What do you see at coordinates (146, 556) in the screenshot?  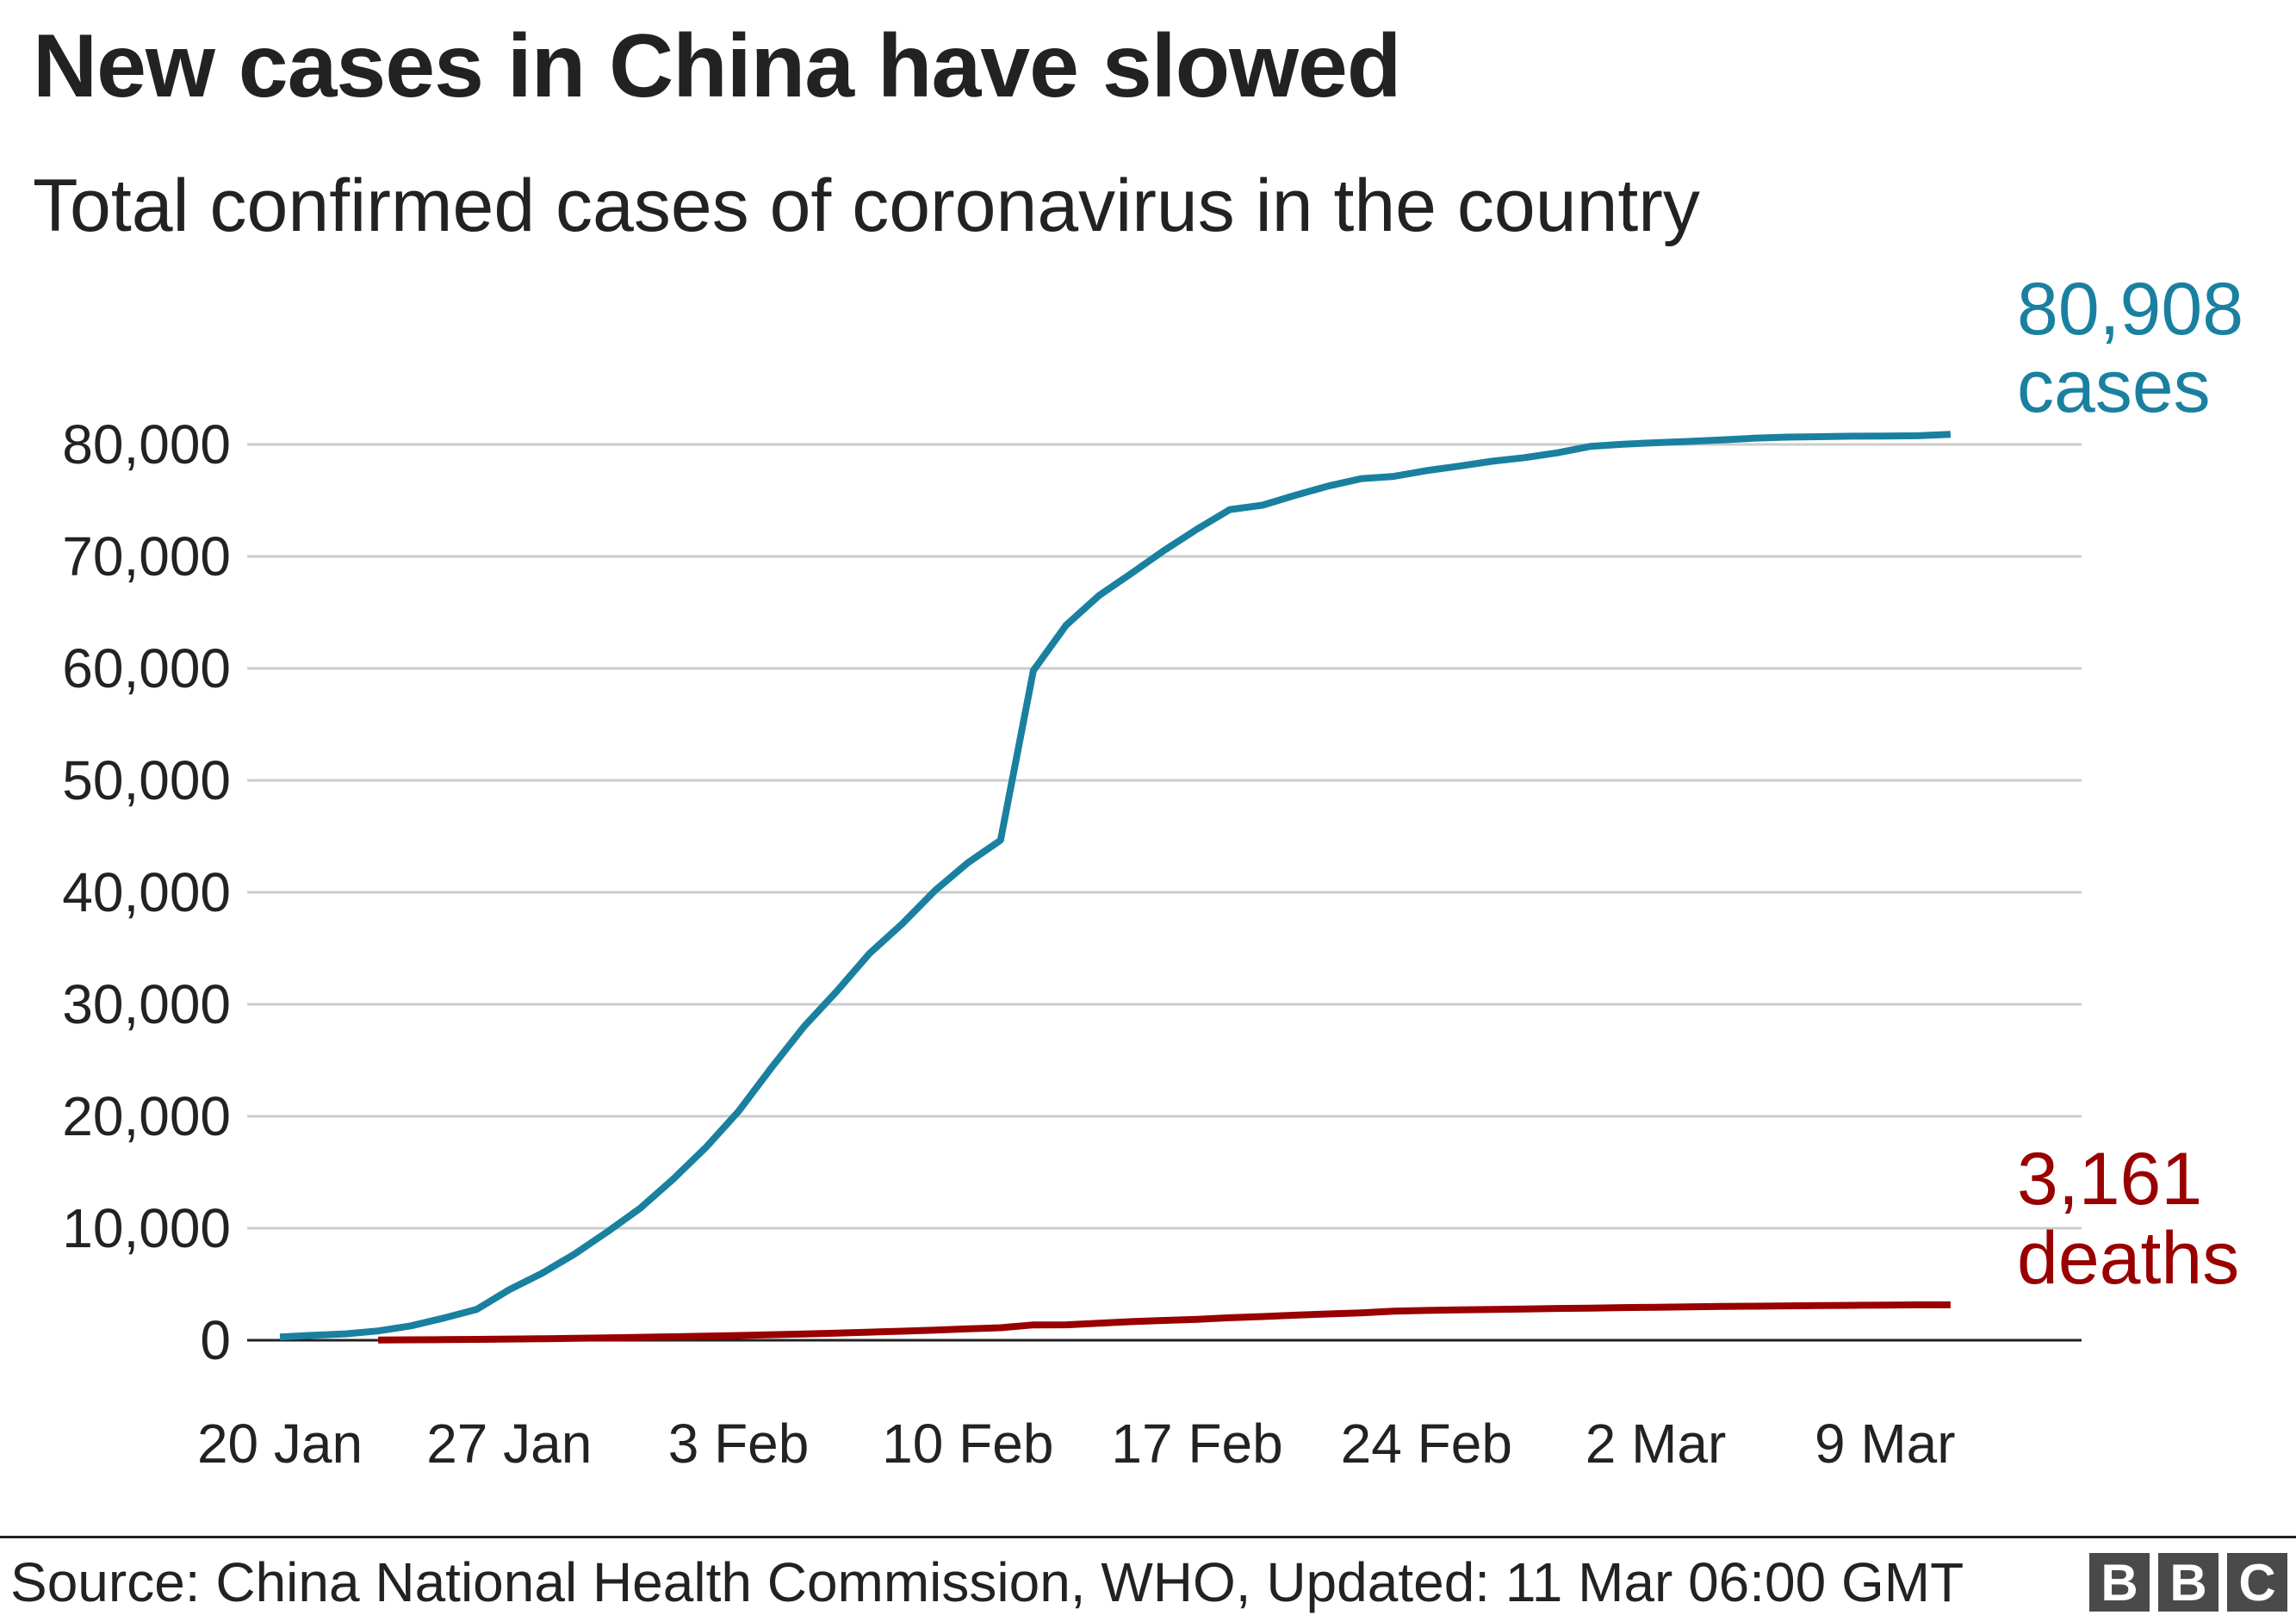 I see `y-tick-label: 70,000` at bounding box center [146, 556].